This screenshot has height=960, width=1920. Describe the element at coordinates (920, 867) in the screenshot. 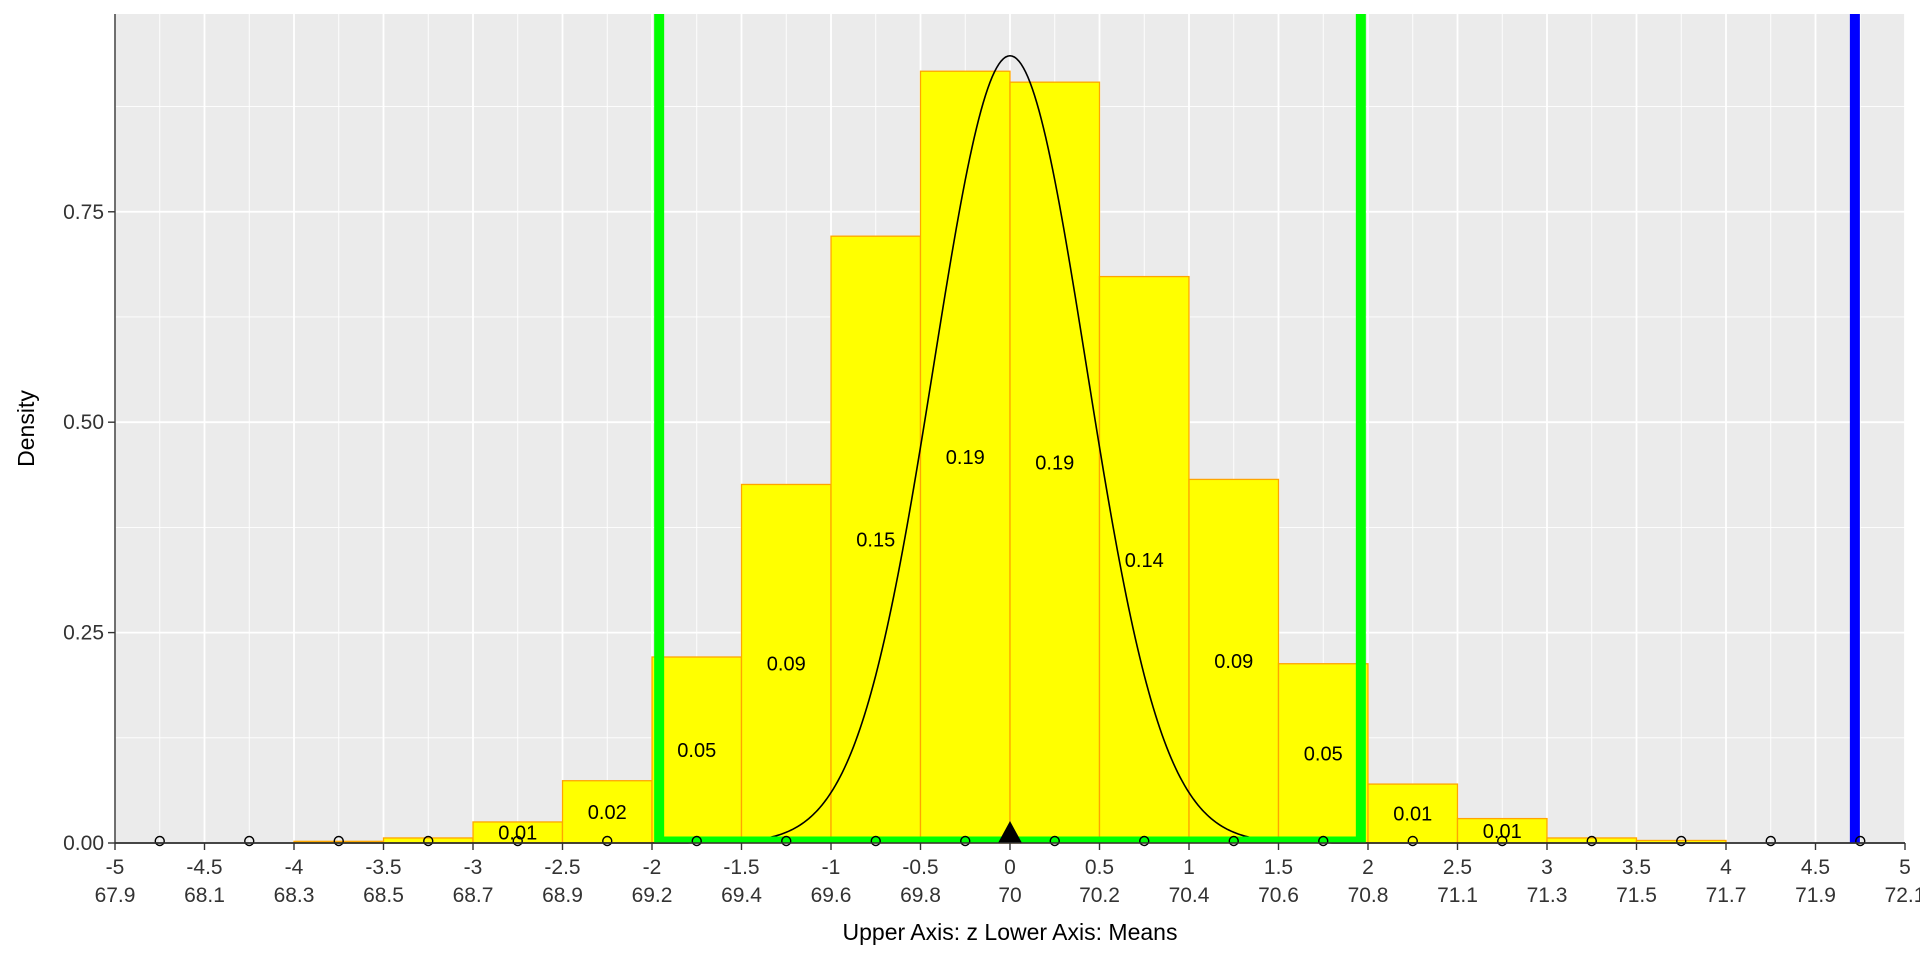

I see `x-tick-label-z: -0.5` at that location.